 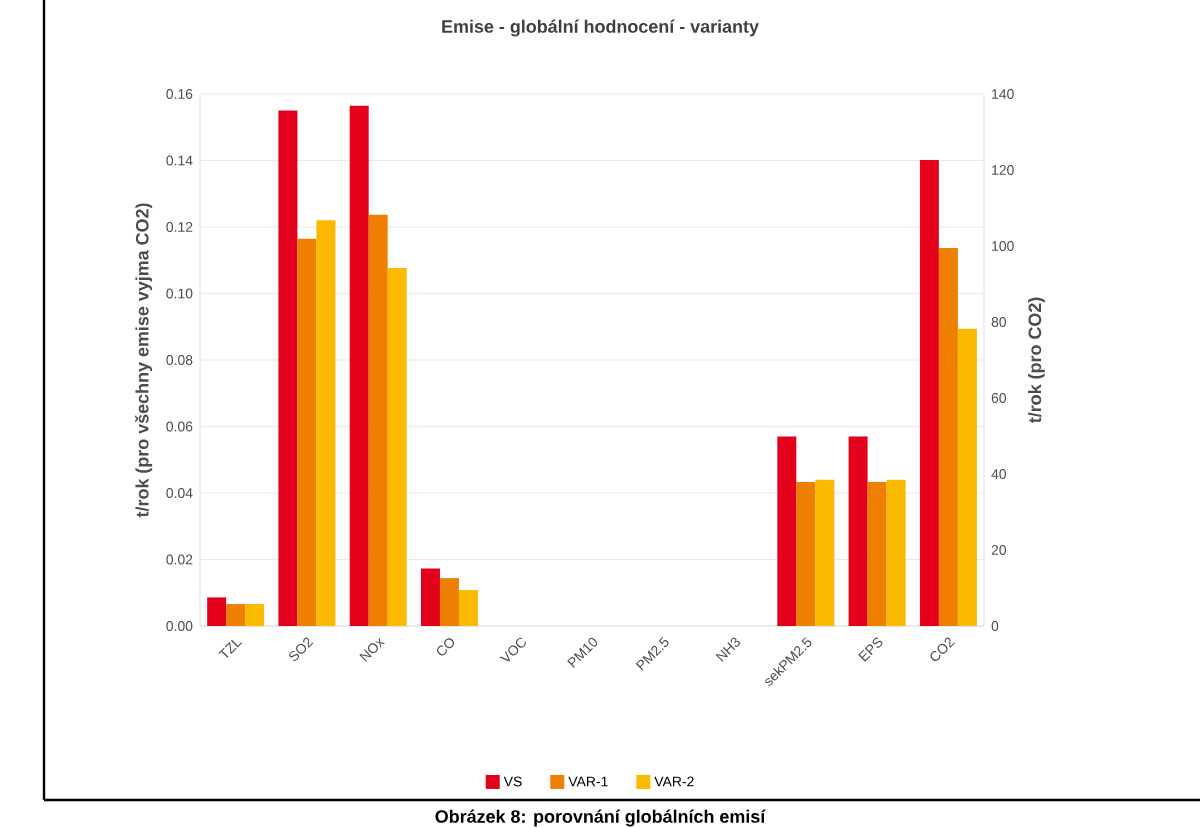 I want to click on y2-axis-title: t/rok (pro CO2), so click(x=1036, y=360).